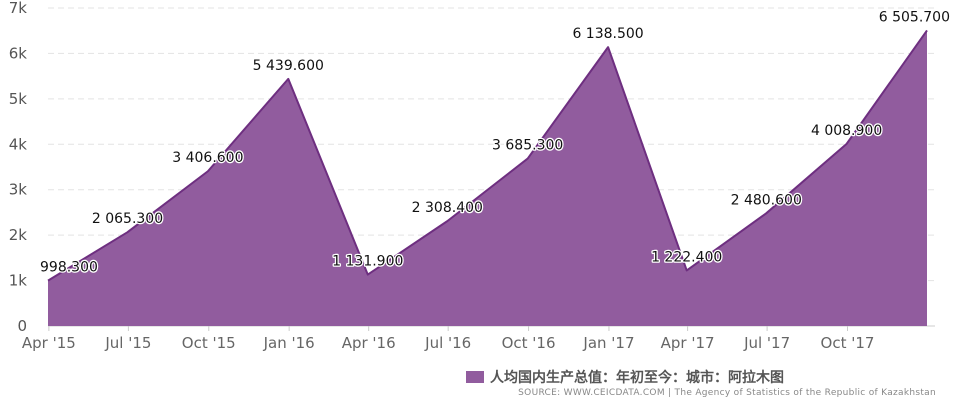  Describe the element at coordinates (22, 326) in the screenshot. I see `y-tick-label: 0` at that location.